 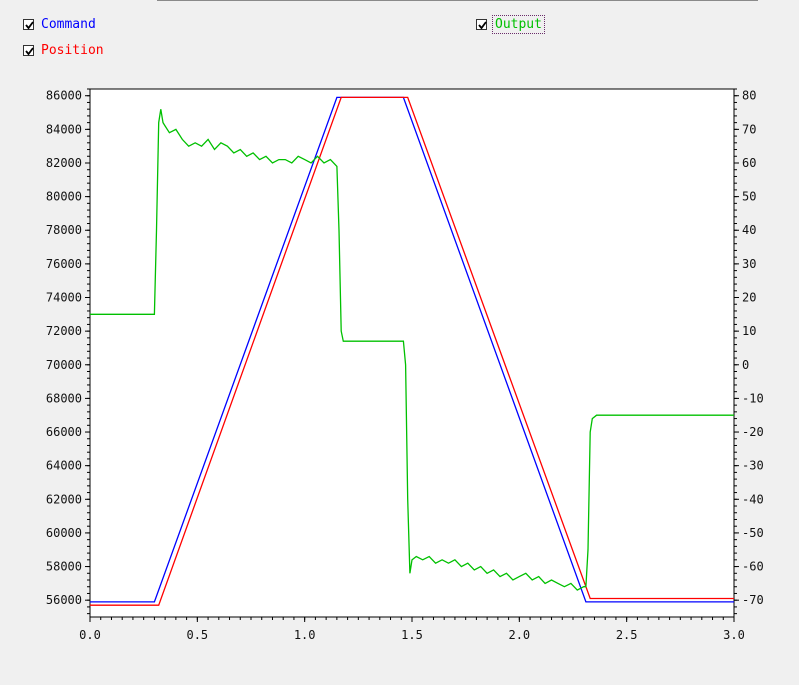 I want to click on legend-item-position: Position, so click(x=63, y=50).